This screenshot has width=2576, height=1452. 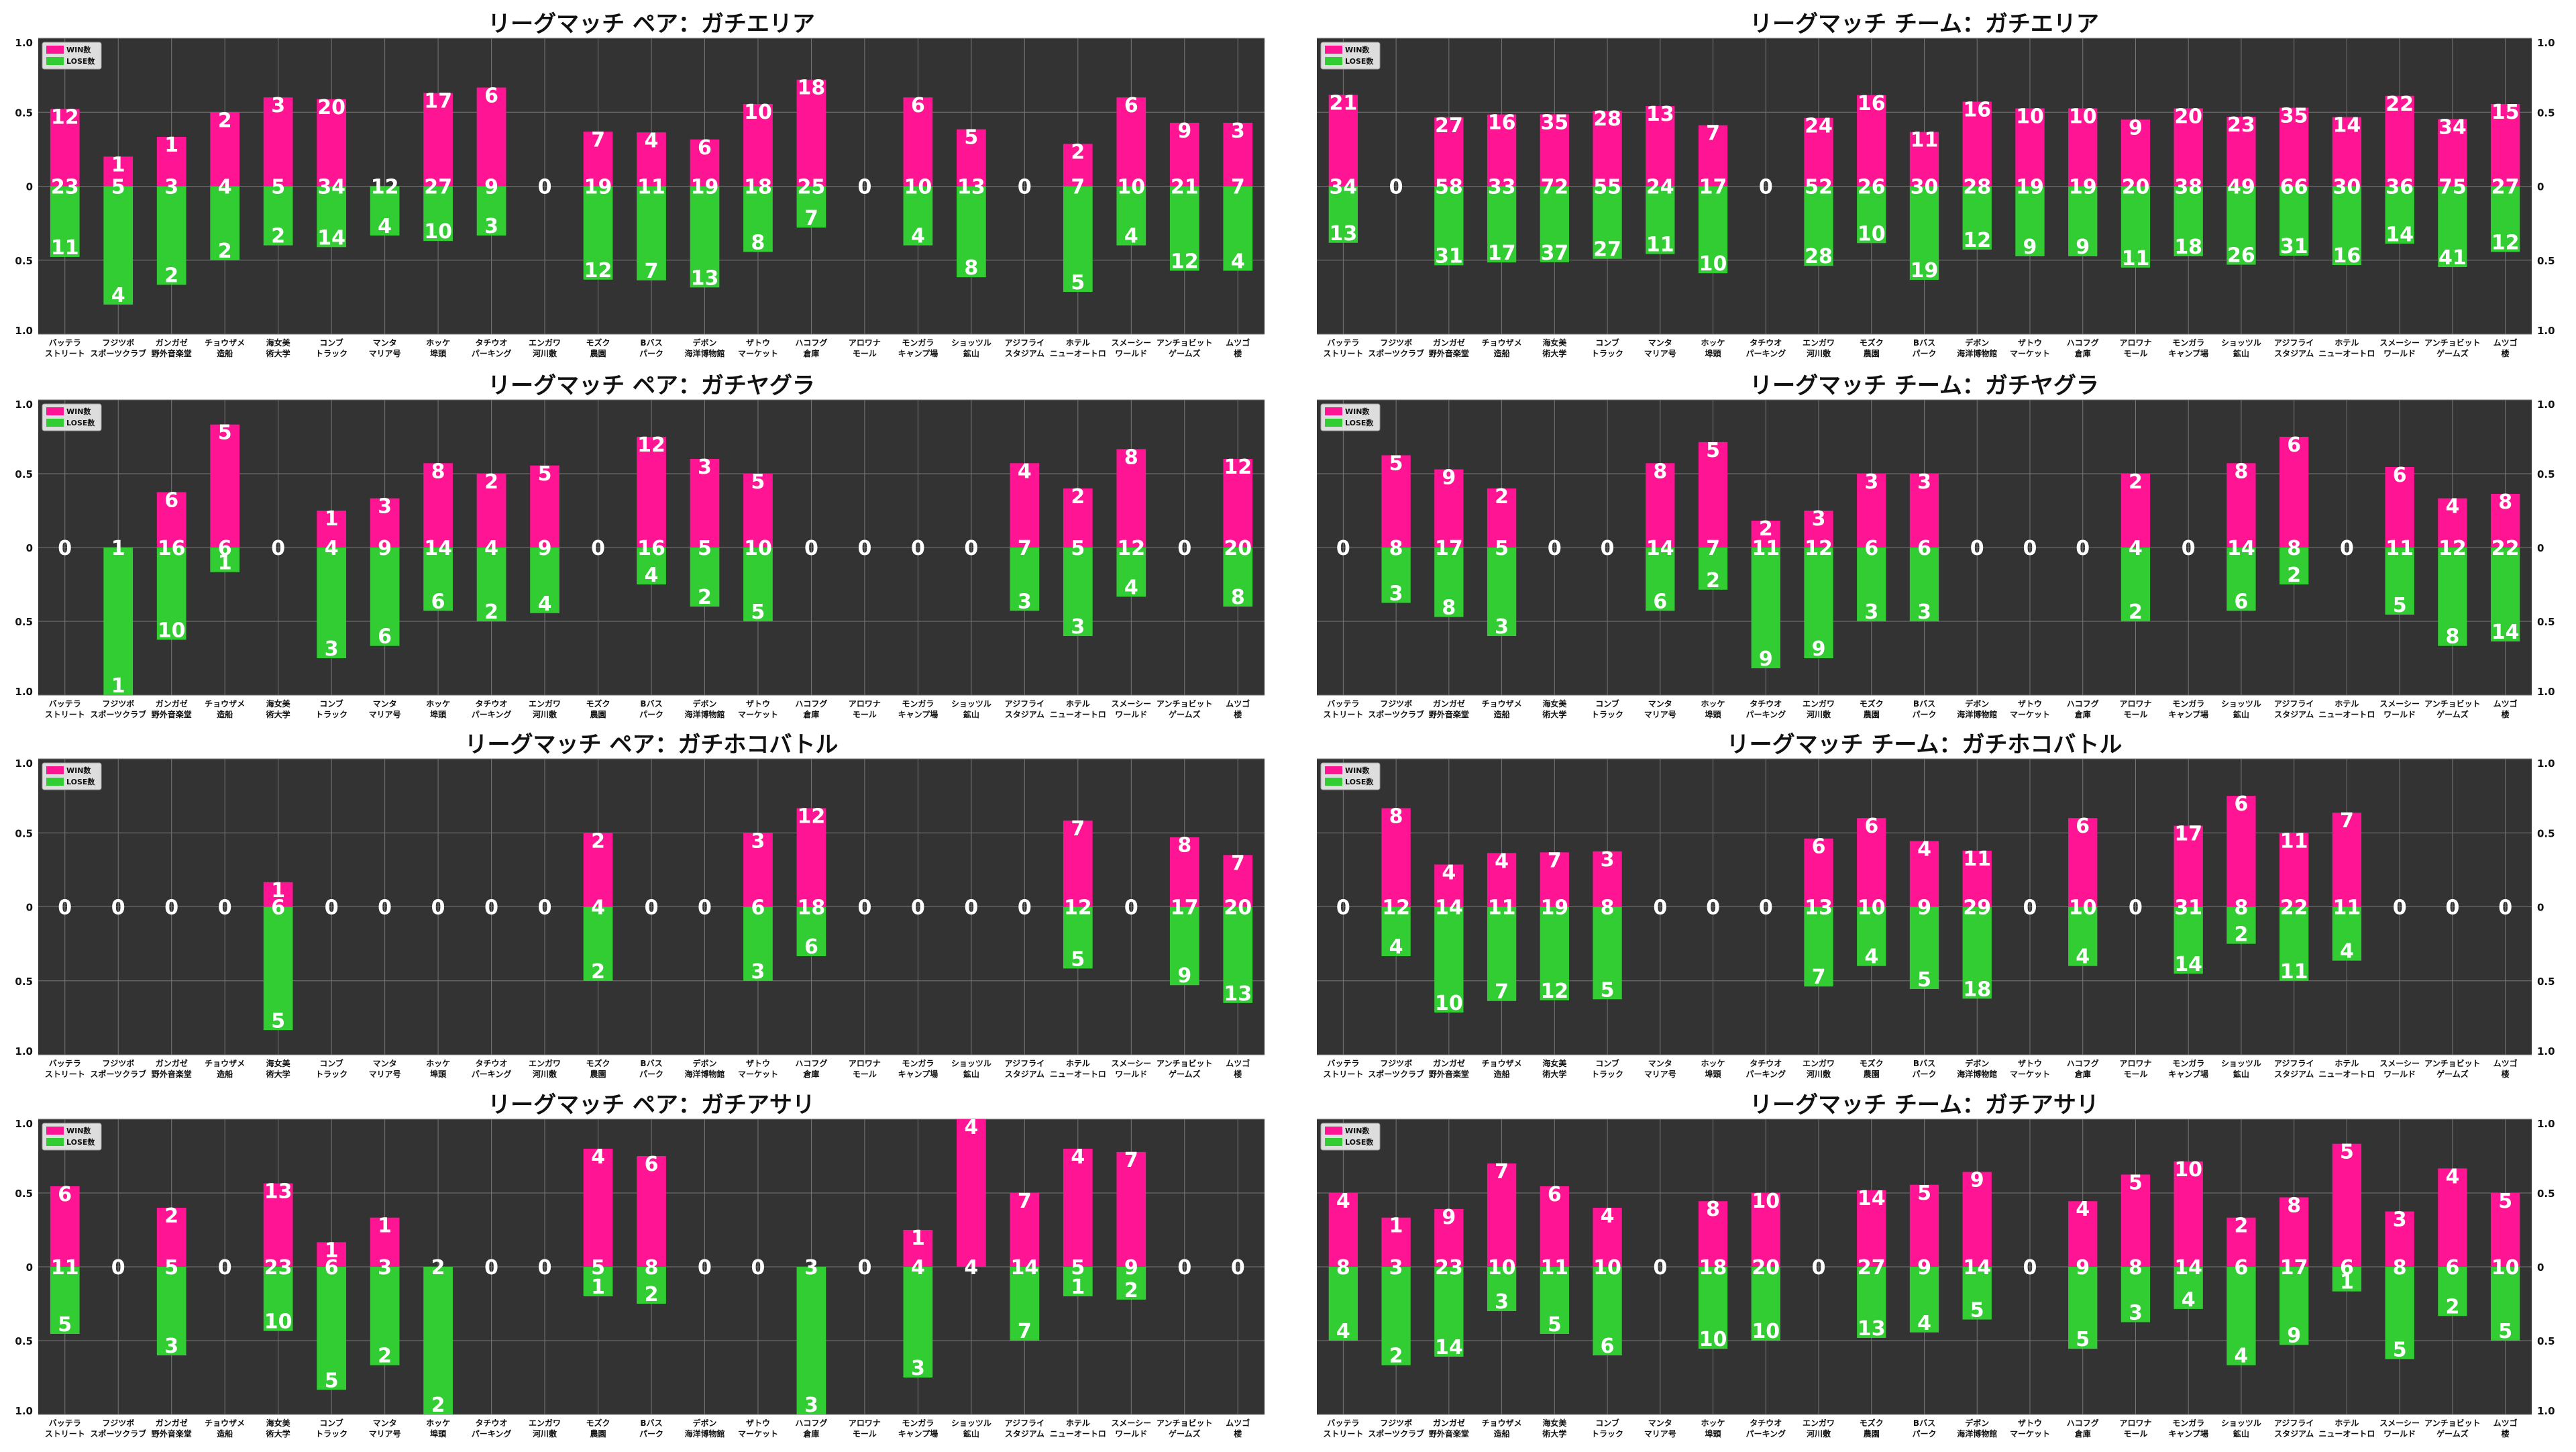 What do you see at coordinates (1977, 908) in the screenshot?
I see `total-label: 29` at bounding box center [1977, 908].